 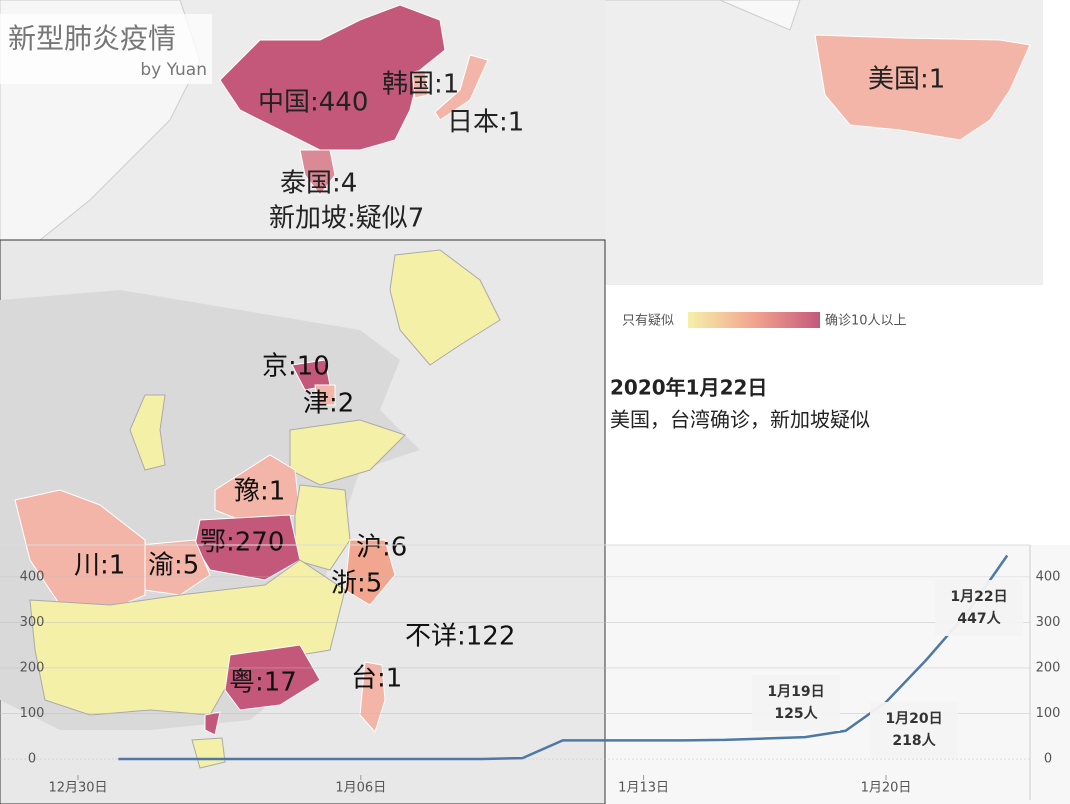 What do you see at coordinates (795, 692) in the screenshot?
I see `callout-date: 1月19日` at bounding box center [795, 692].